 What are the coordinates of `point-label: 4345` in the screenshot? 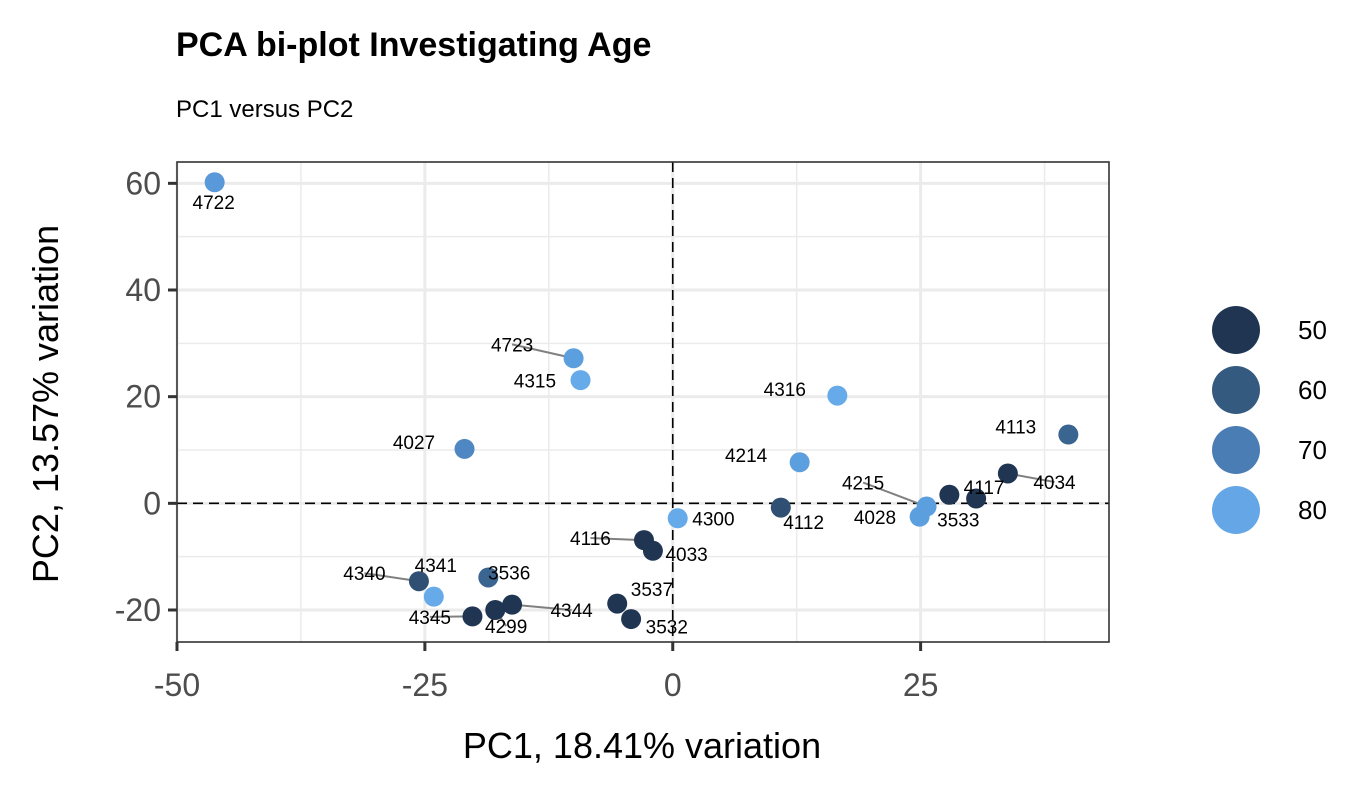 It's located at (430, 618).